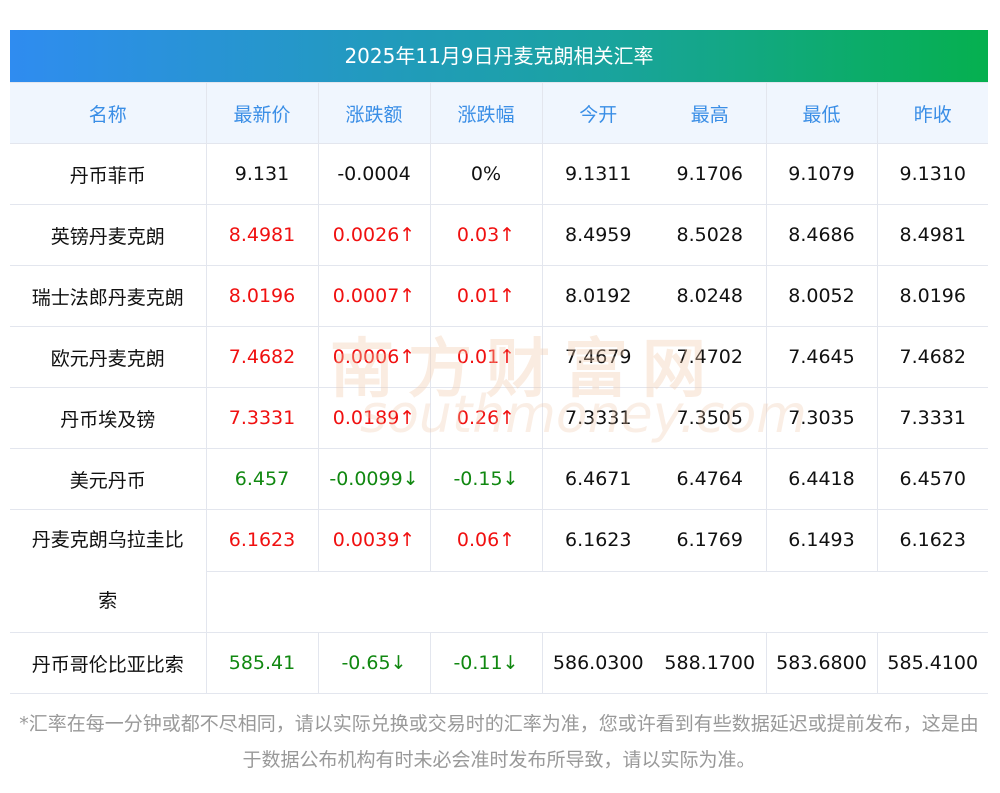 The height and width of the screenshot is (793, 1000). What do you see at coordinates (932, 296) in the screenshot?
I see `cell-prev: 8.0196` at bounding box center [932, 296].